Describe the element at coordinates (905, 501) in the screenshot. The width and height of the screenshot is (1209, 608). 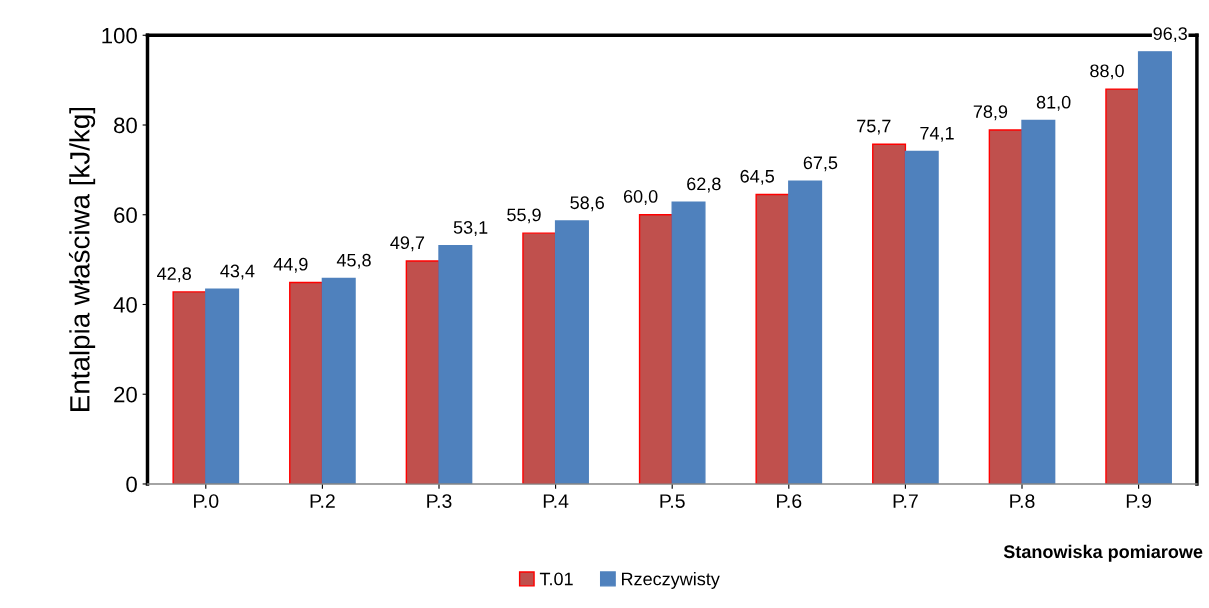
I see `x-tick-label: P.7` at that location.